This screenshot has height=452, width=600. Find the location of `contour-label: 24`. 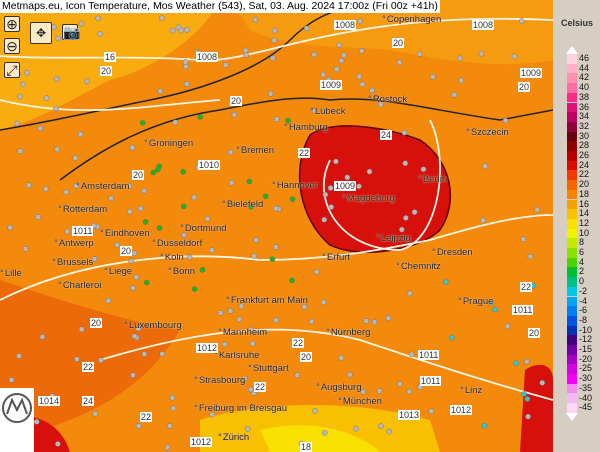

contour-label: 24 is located at coordinates (88, 401).